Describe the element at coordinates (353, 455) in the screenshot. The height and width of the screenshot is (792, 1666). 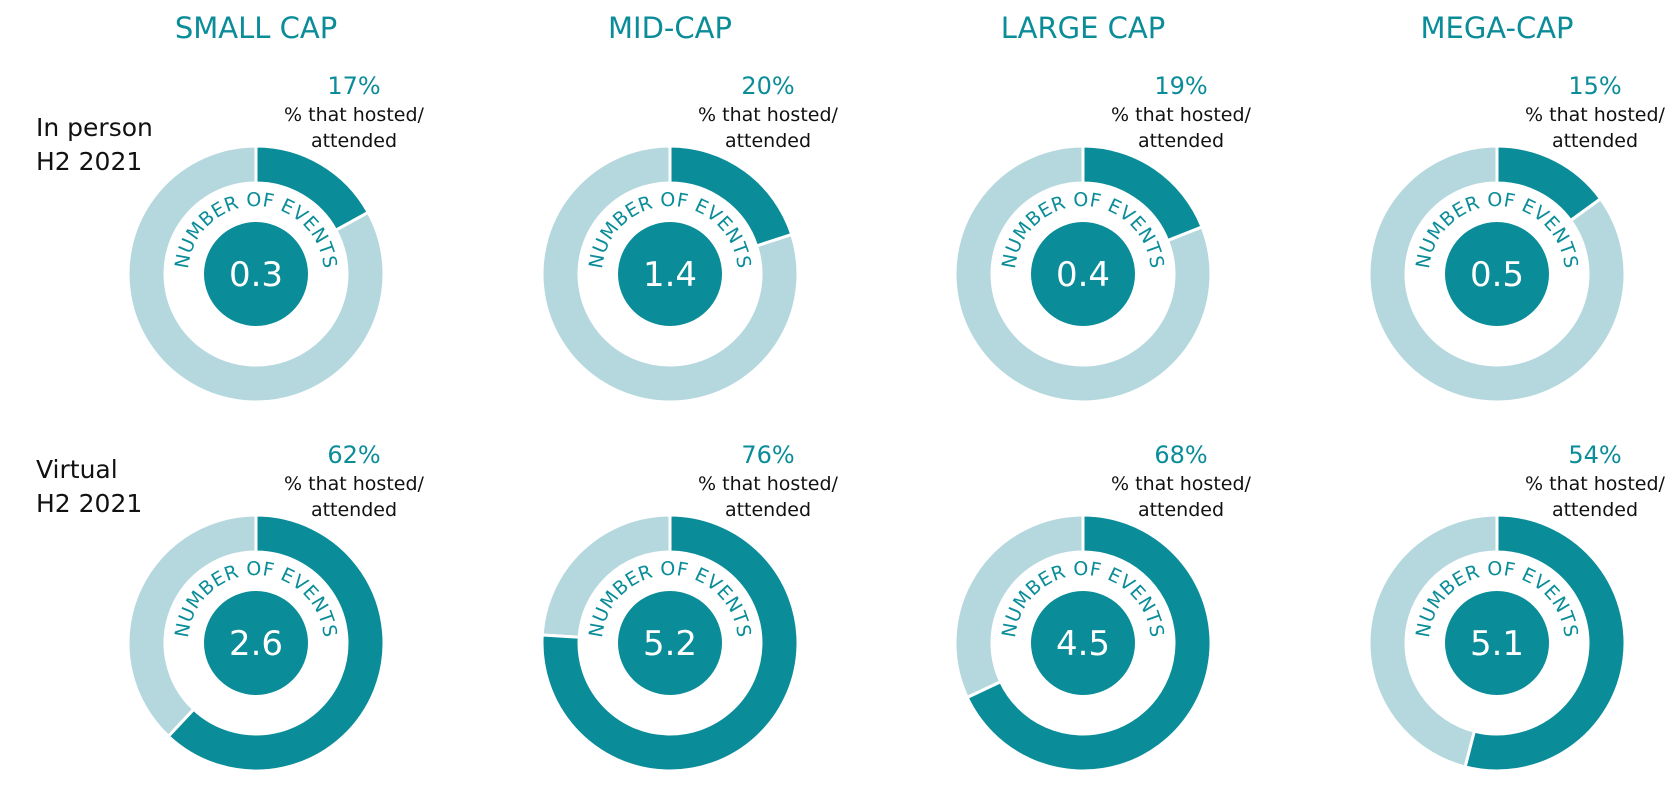
I see `percent-label: 62%` at that location.